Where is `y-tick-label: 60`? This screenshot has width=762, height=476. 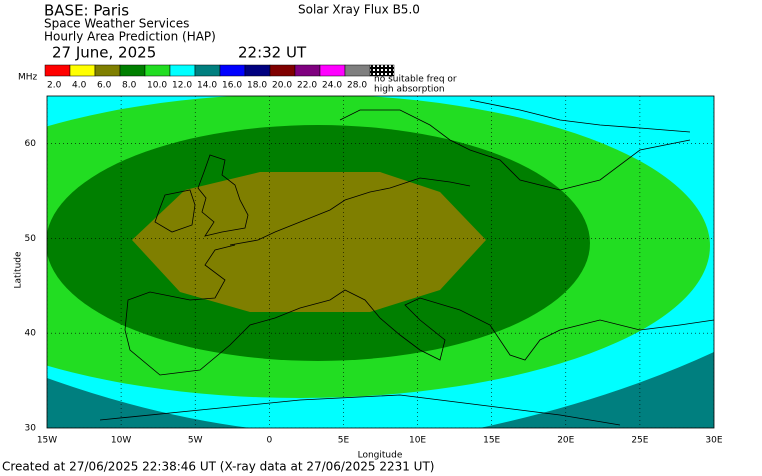
y-tick-label: 60 is located at coordinates (31, 144).